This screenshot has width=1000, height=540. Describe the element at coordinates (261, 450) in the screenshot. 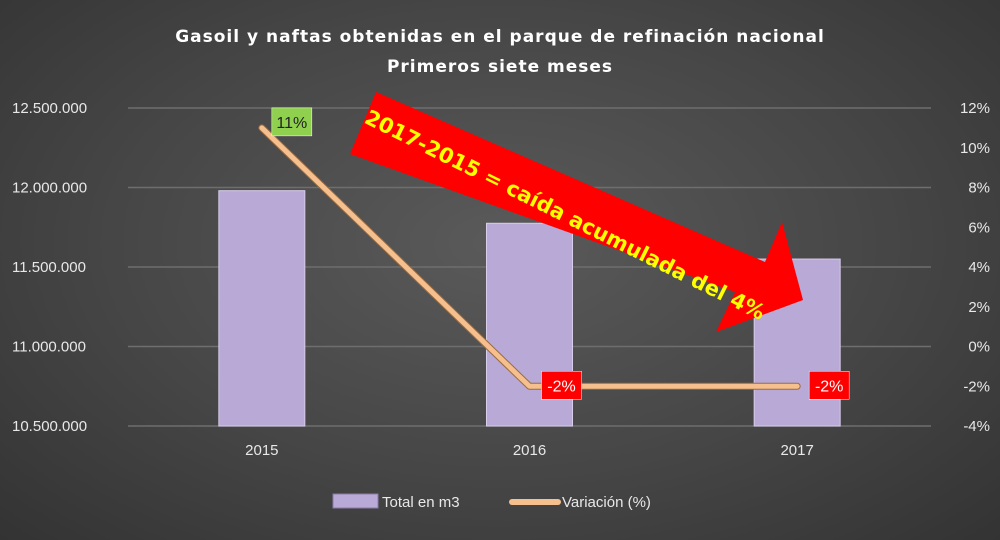

I see `x-axis-tick-label: 2015` at that location.